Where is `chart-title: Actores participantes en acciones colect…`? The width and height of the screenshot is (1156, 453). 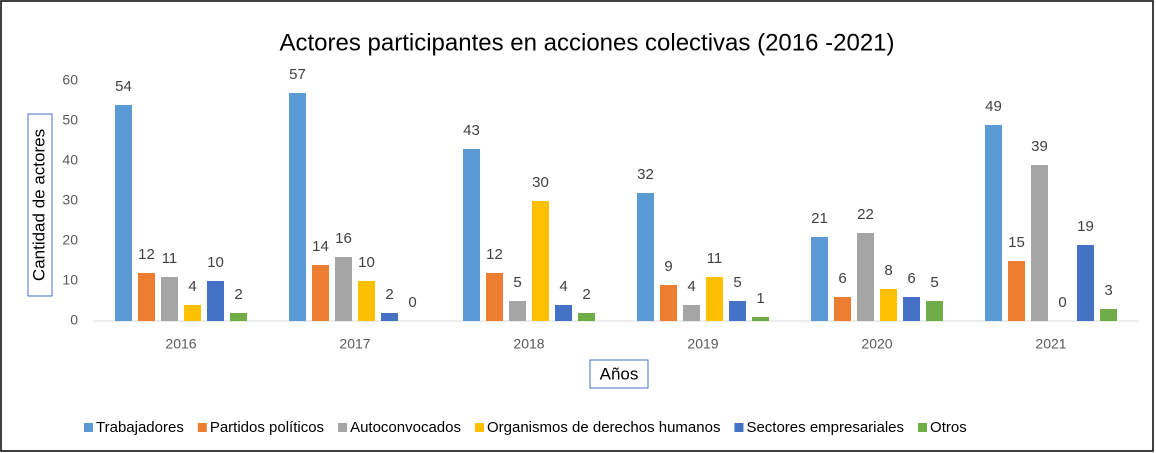 chart-title: Actores participantes en acciones colect… is located at coordinates (587, 42).